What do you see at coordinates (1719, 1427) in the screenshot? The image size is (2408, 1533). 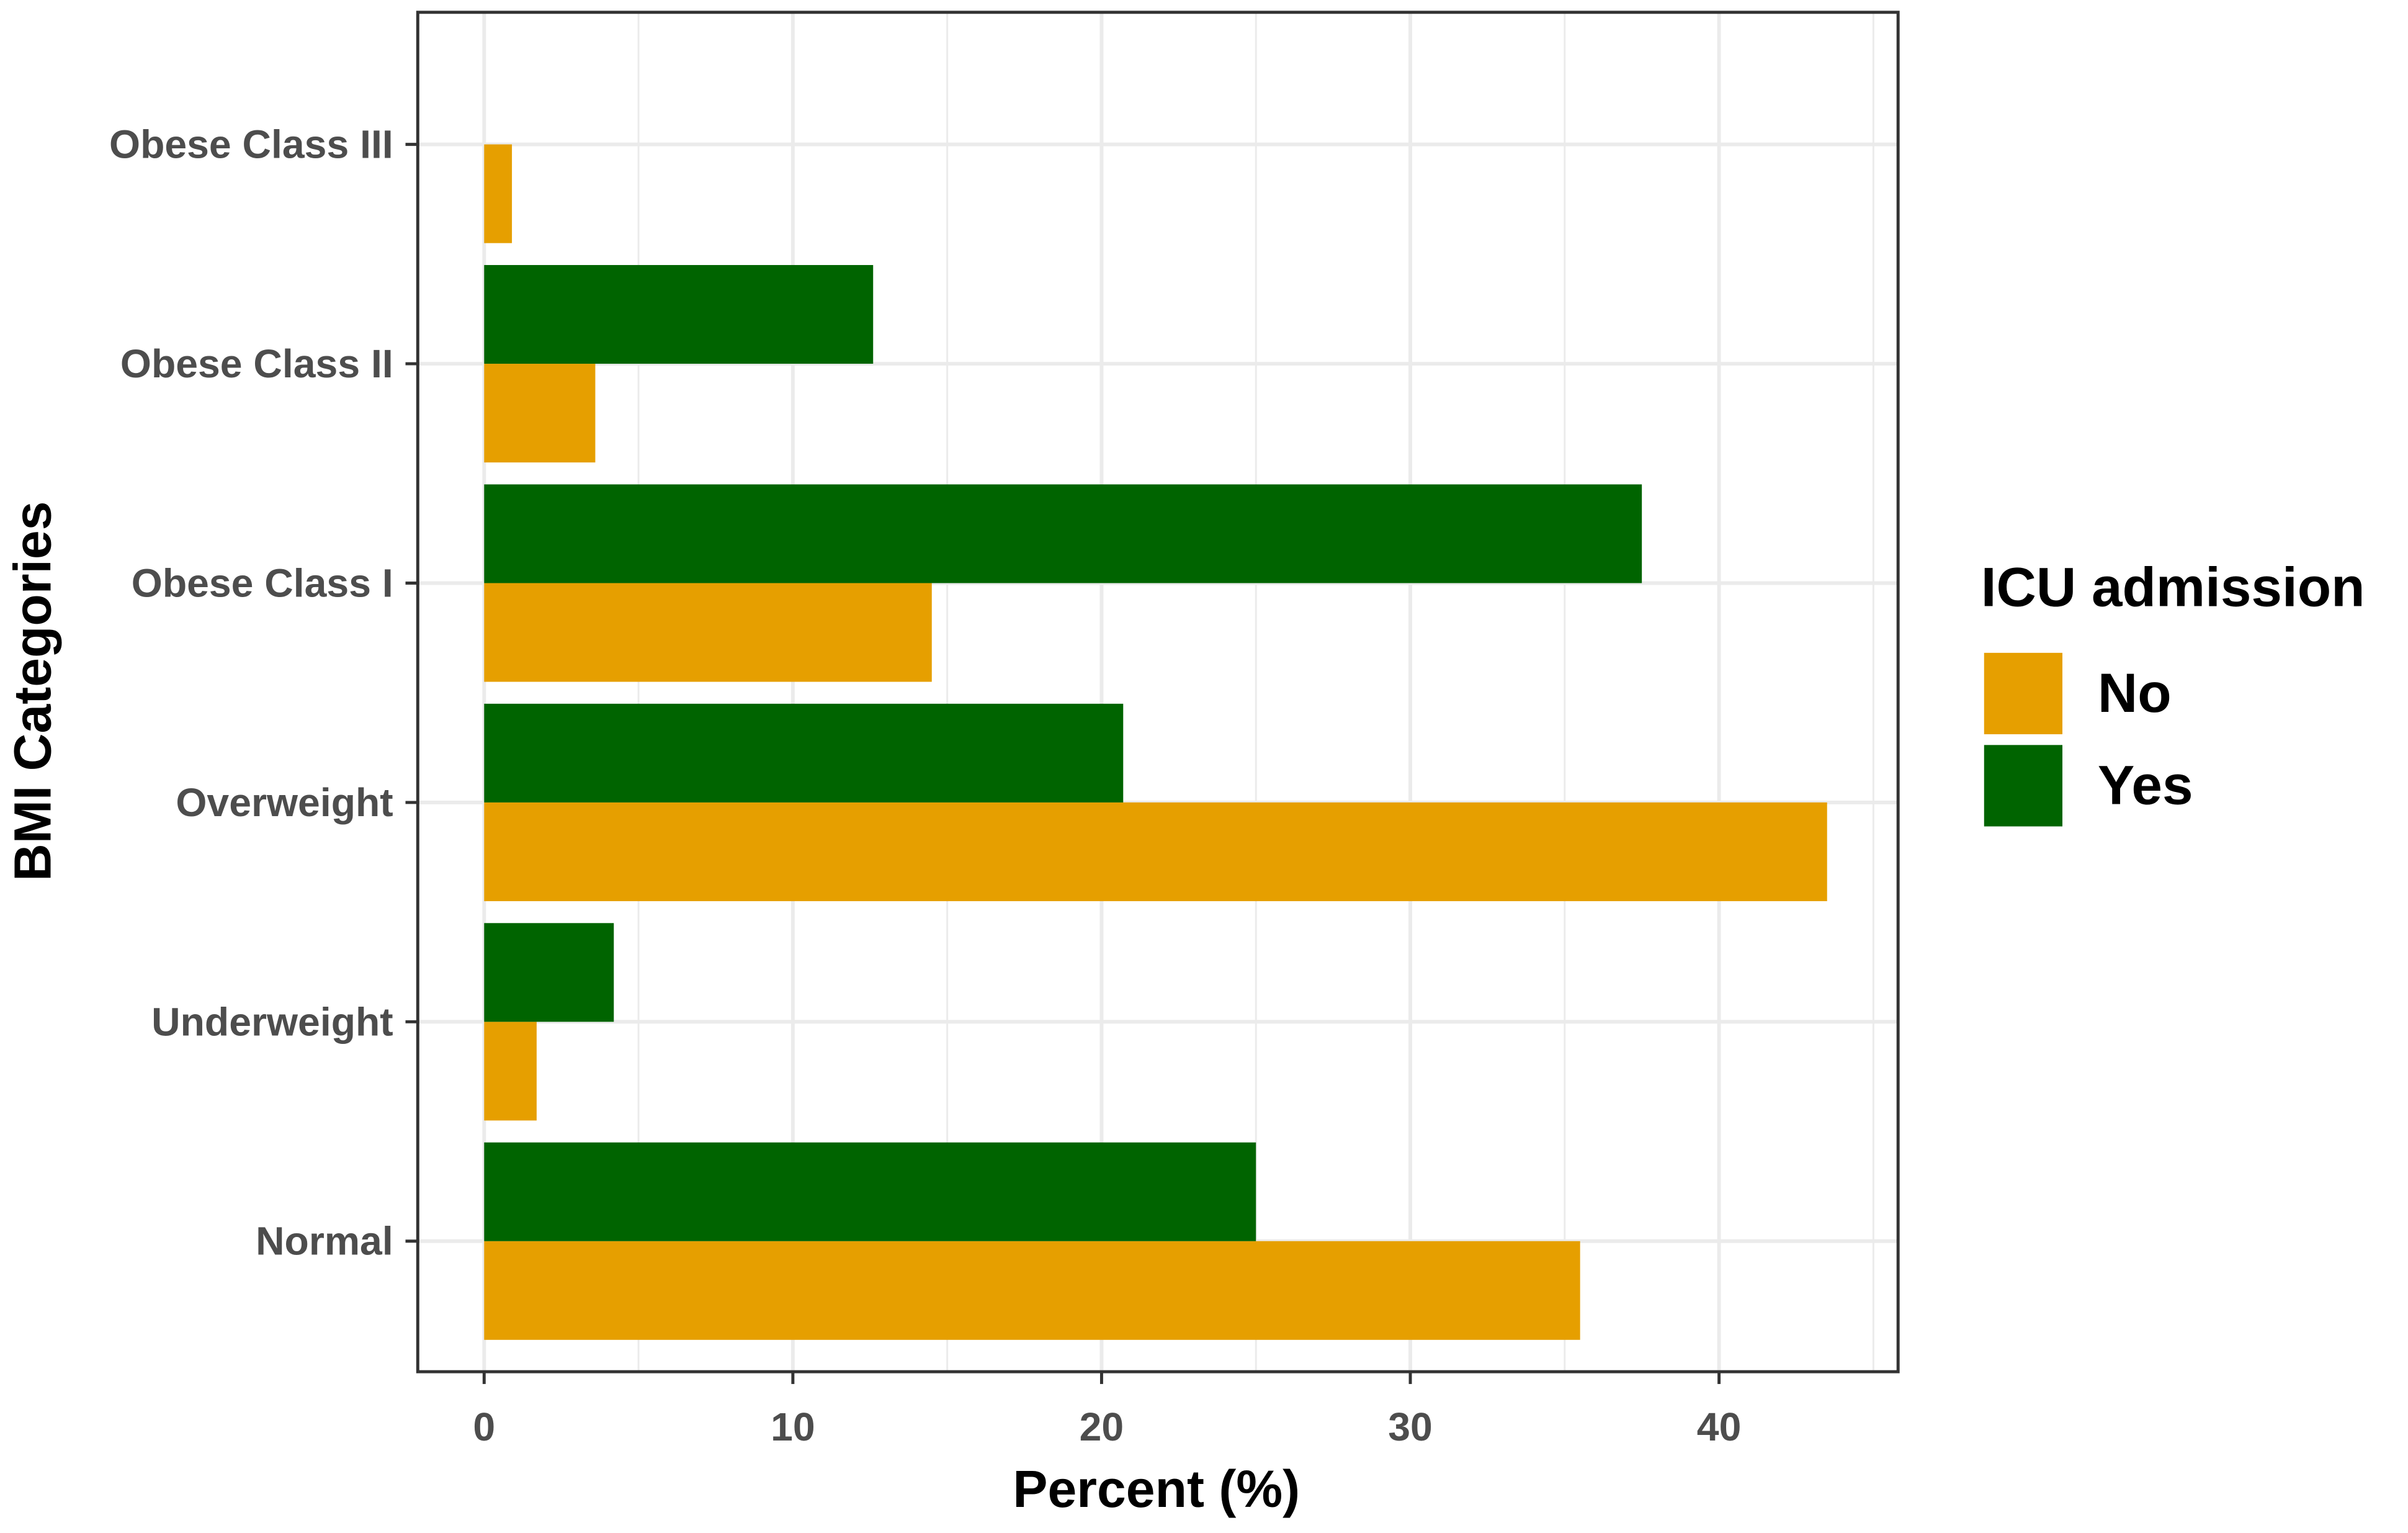 I see `x-tick-label: 40` at bounding box center [1719, 1427].